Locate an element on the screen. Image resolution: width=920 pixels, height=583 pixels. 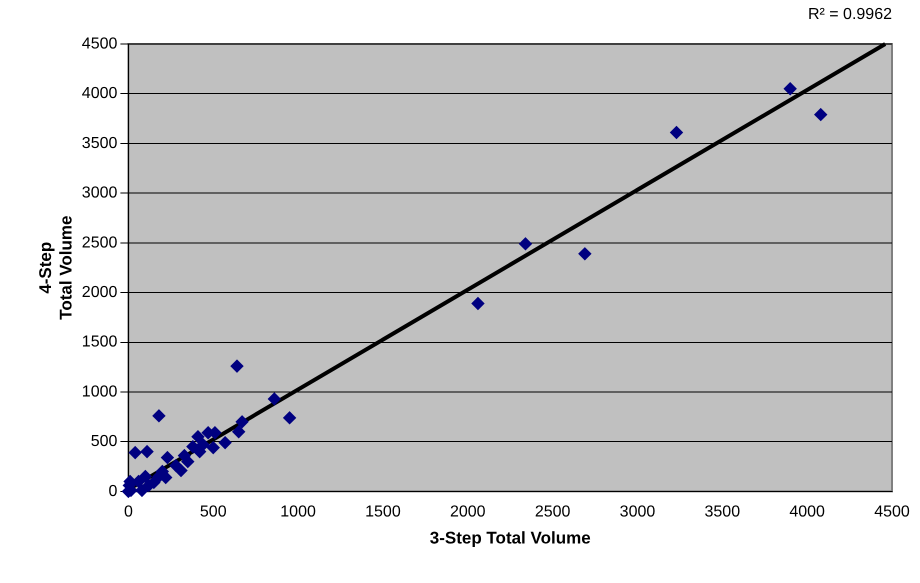
x-tick-label: 4500 is located at coordinates (892, 511).